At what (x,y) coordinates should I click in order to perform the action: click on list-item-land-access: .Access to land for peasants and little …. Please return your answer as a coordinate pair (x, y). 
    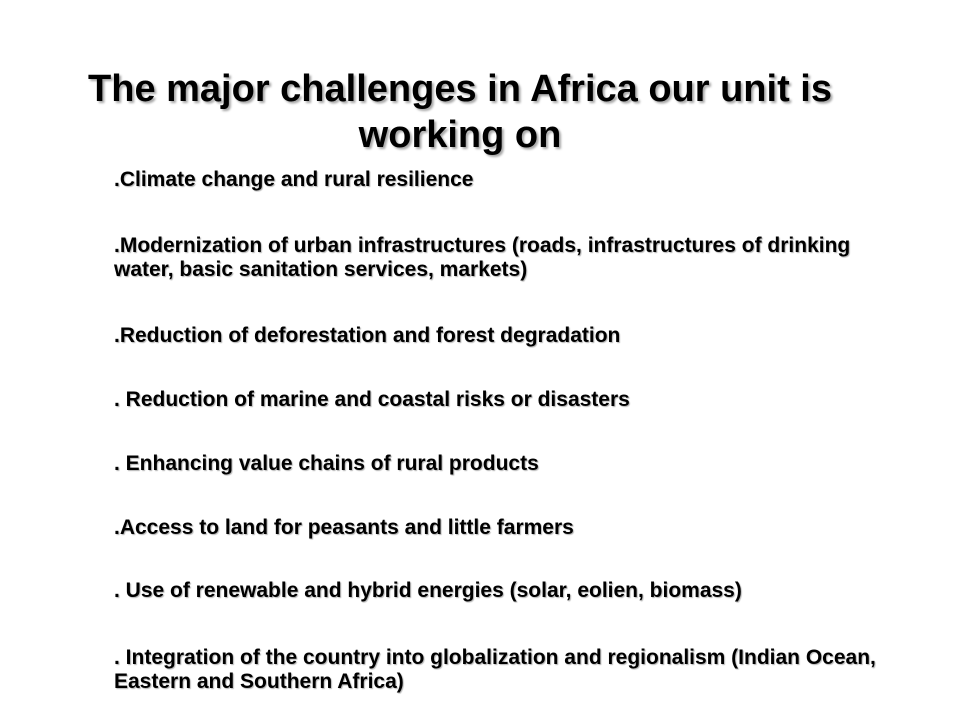
    Looking at the image, I should click on (344, 527).